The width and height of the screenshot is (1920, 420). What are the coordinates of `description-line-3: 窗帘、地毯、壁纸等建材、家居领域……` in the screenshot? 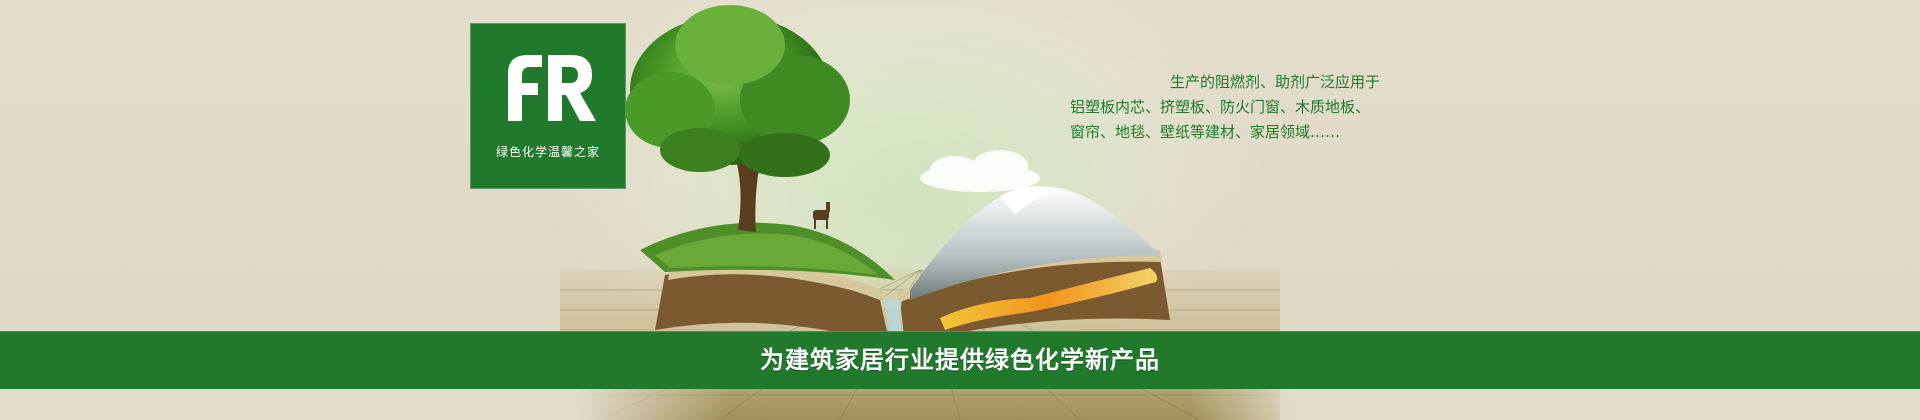 It's located at (1205, 132).